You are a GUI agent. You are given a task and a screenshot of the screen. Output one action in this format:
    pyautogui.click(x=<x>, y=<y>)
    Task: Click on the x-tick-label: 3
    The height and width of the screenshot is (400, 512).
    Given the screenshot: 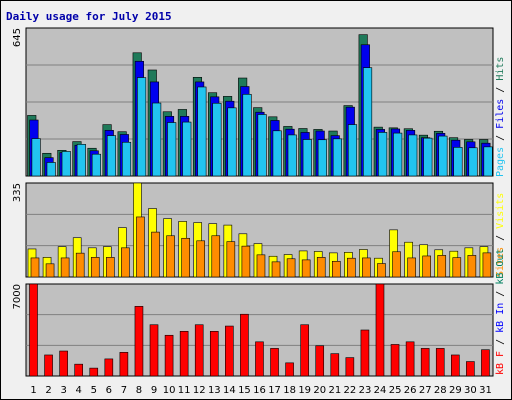 What is the action you would take?
    pyautogui.click(x=63, y=390)
    